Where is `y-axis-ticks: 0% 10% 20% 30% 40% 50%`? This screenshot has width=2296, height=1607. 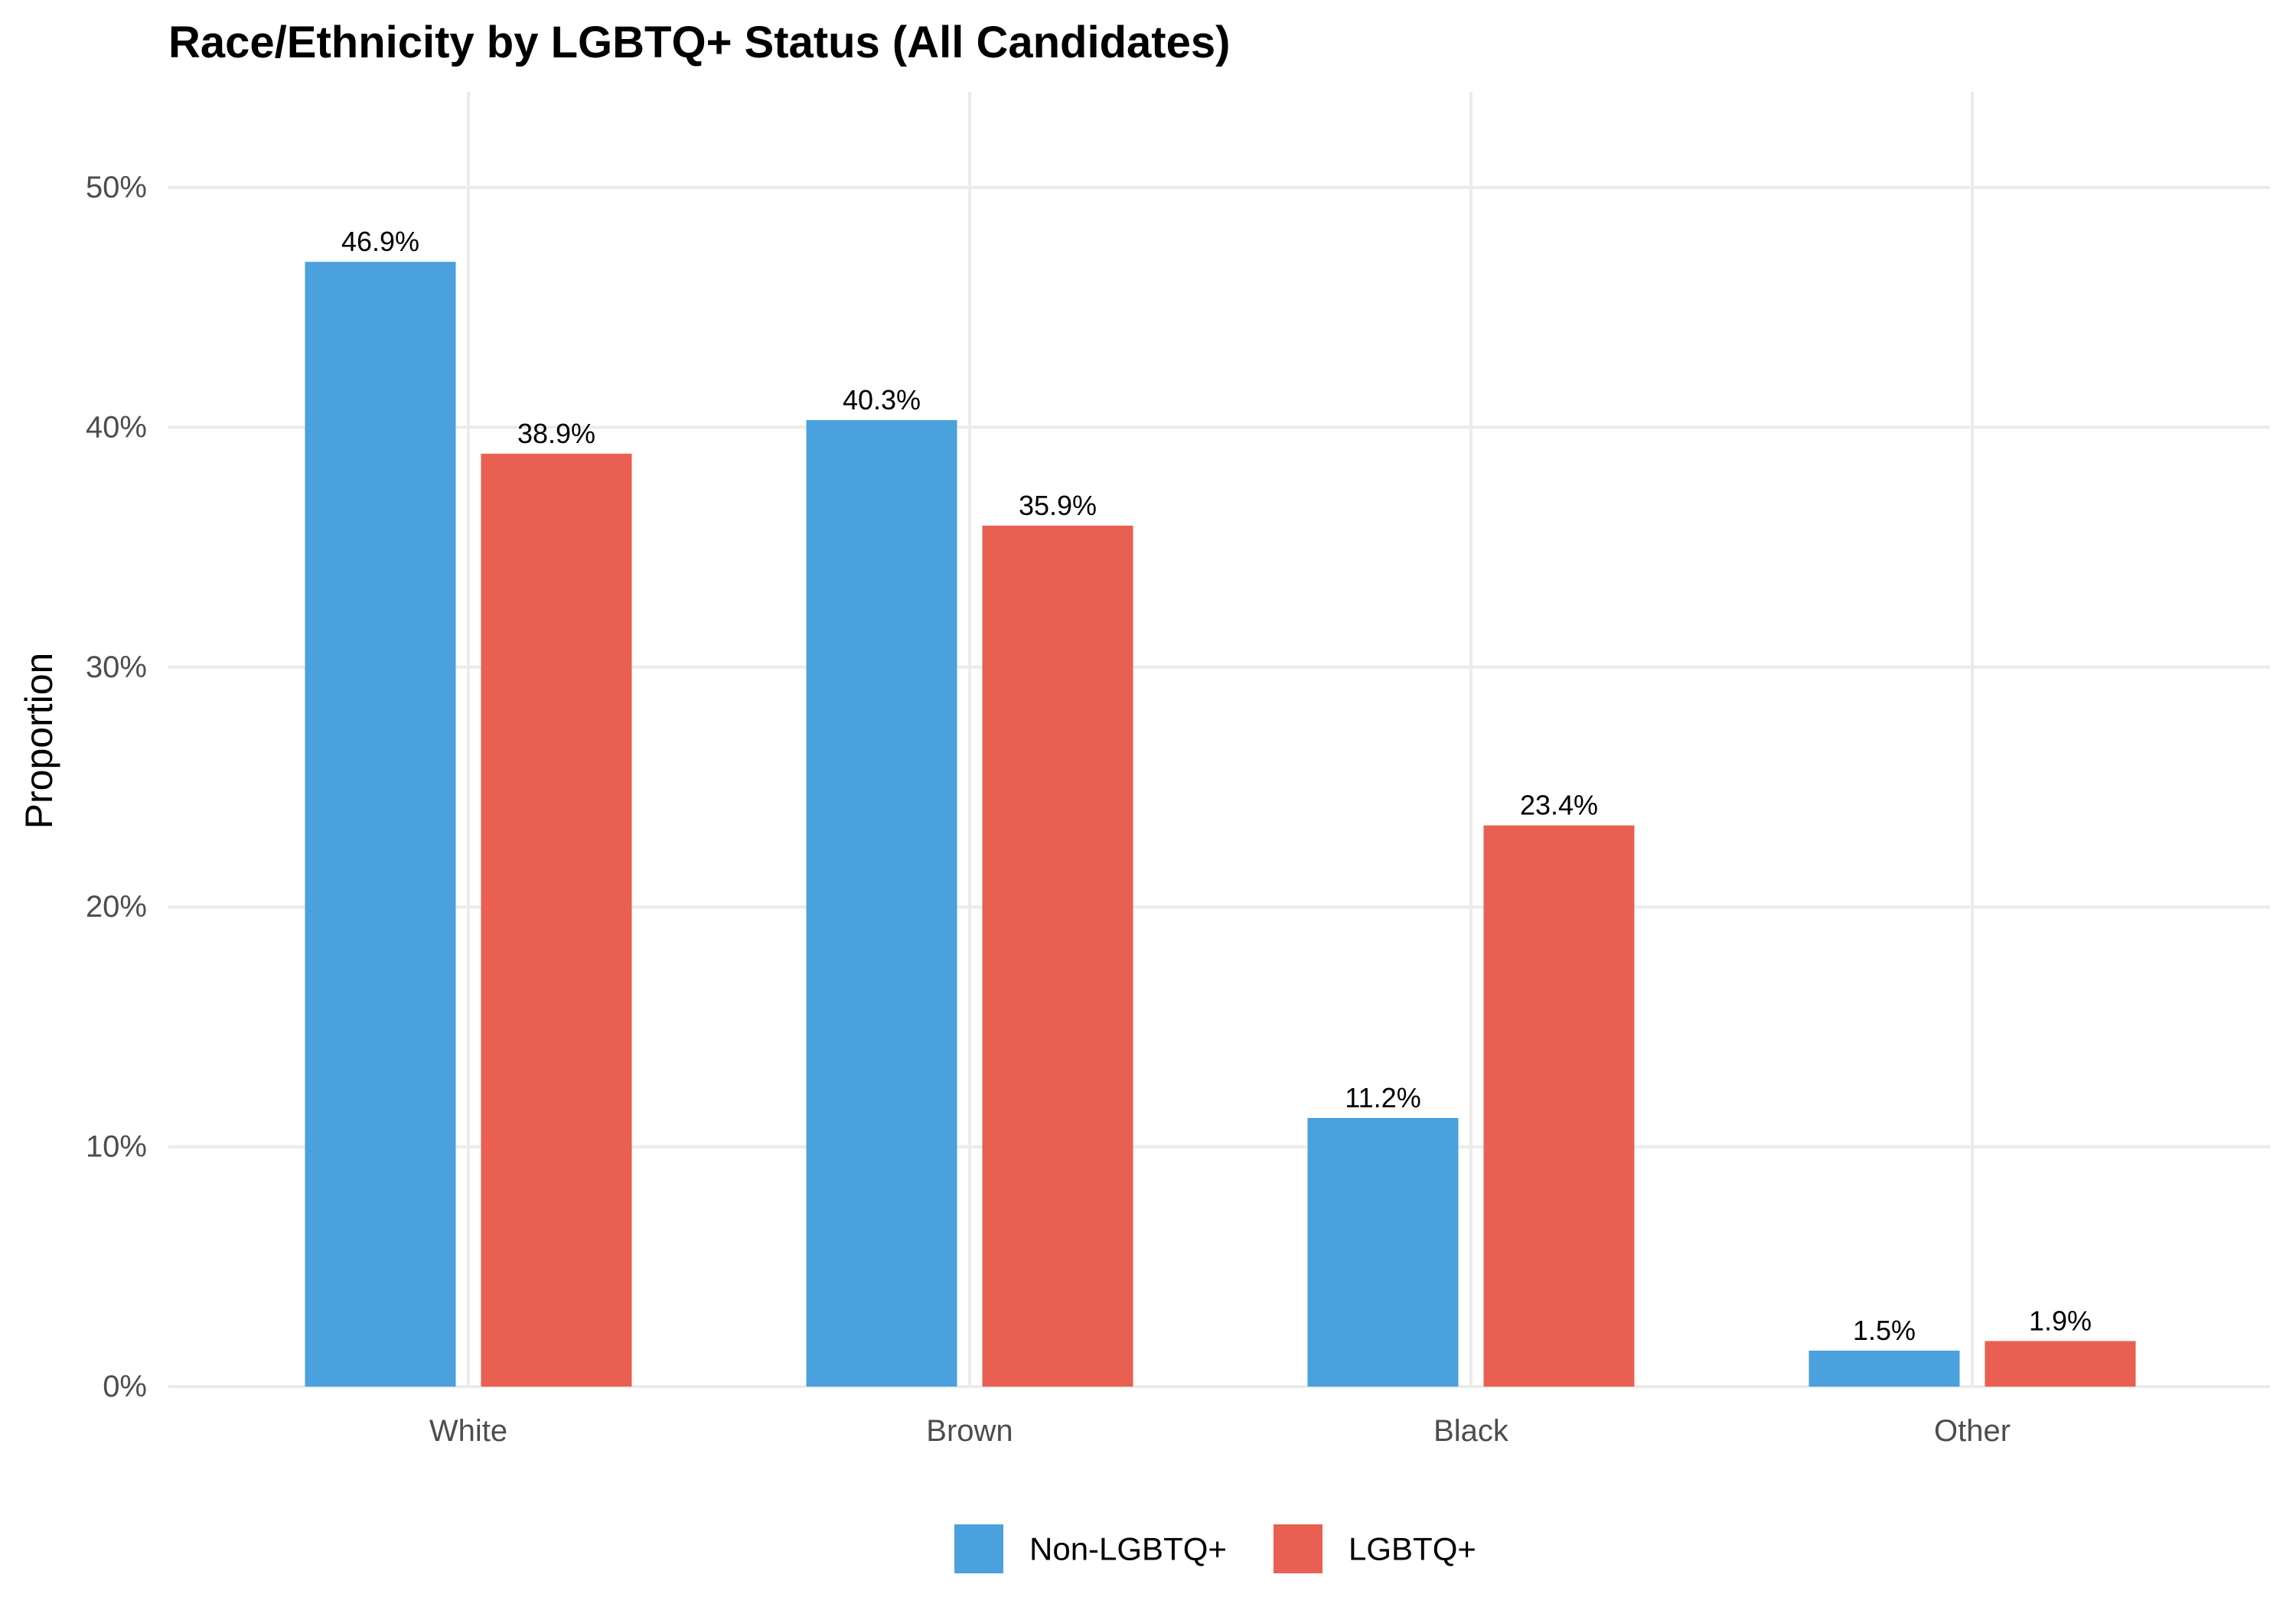 y-axis-ticks: 0% 10% 20% 30% 40% 50% is located at coordinates (116, 787).